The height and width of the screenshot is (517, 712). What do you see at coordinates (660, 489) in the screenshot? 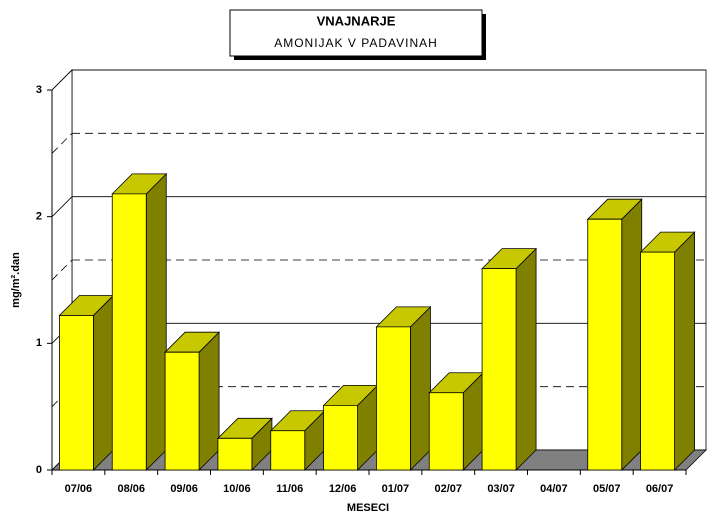
I see `x-tick-label: 06/07` at bounding box center [660, 489].